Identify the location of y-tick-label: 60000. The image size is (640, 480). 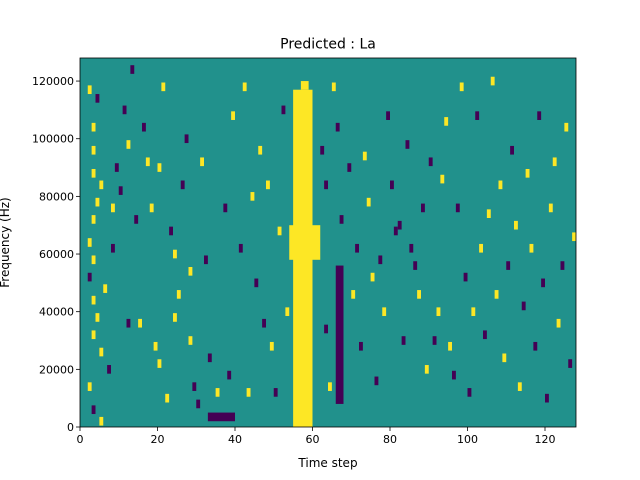
(56, 254).